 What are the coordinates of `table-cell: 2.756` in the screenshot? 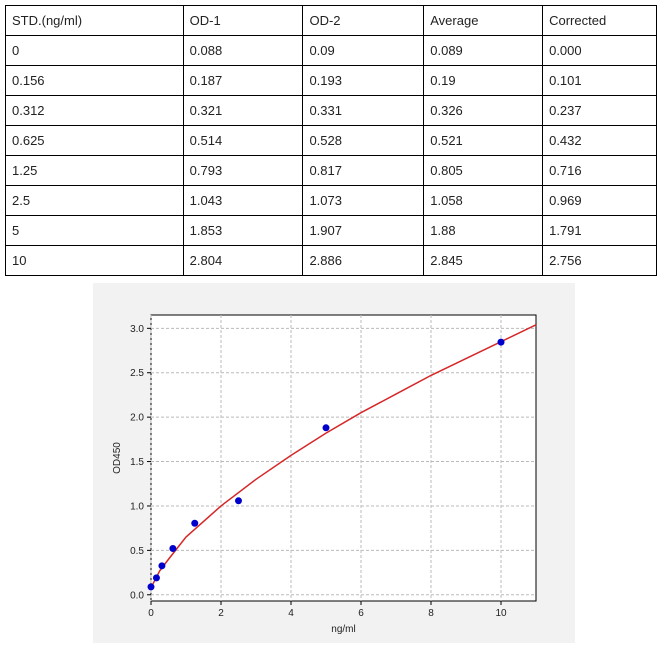 It's located at (599, 260).